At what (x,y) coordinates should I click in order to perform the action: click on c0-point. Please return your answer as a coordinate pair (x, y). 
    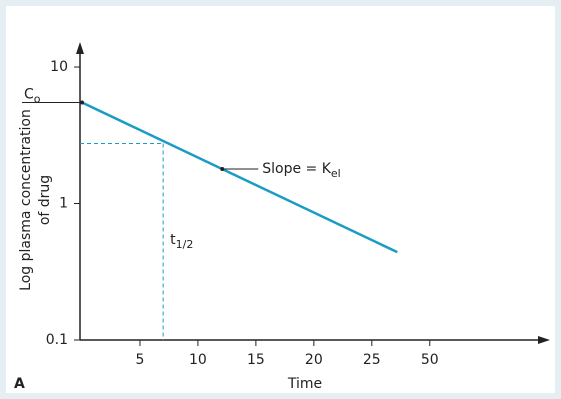
    Looking at the image, I should click on (82, 102).